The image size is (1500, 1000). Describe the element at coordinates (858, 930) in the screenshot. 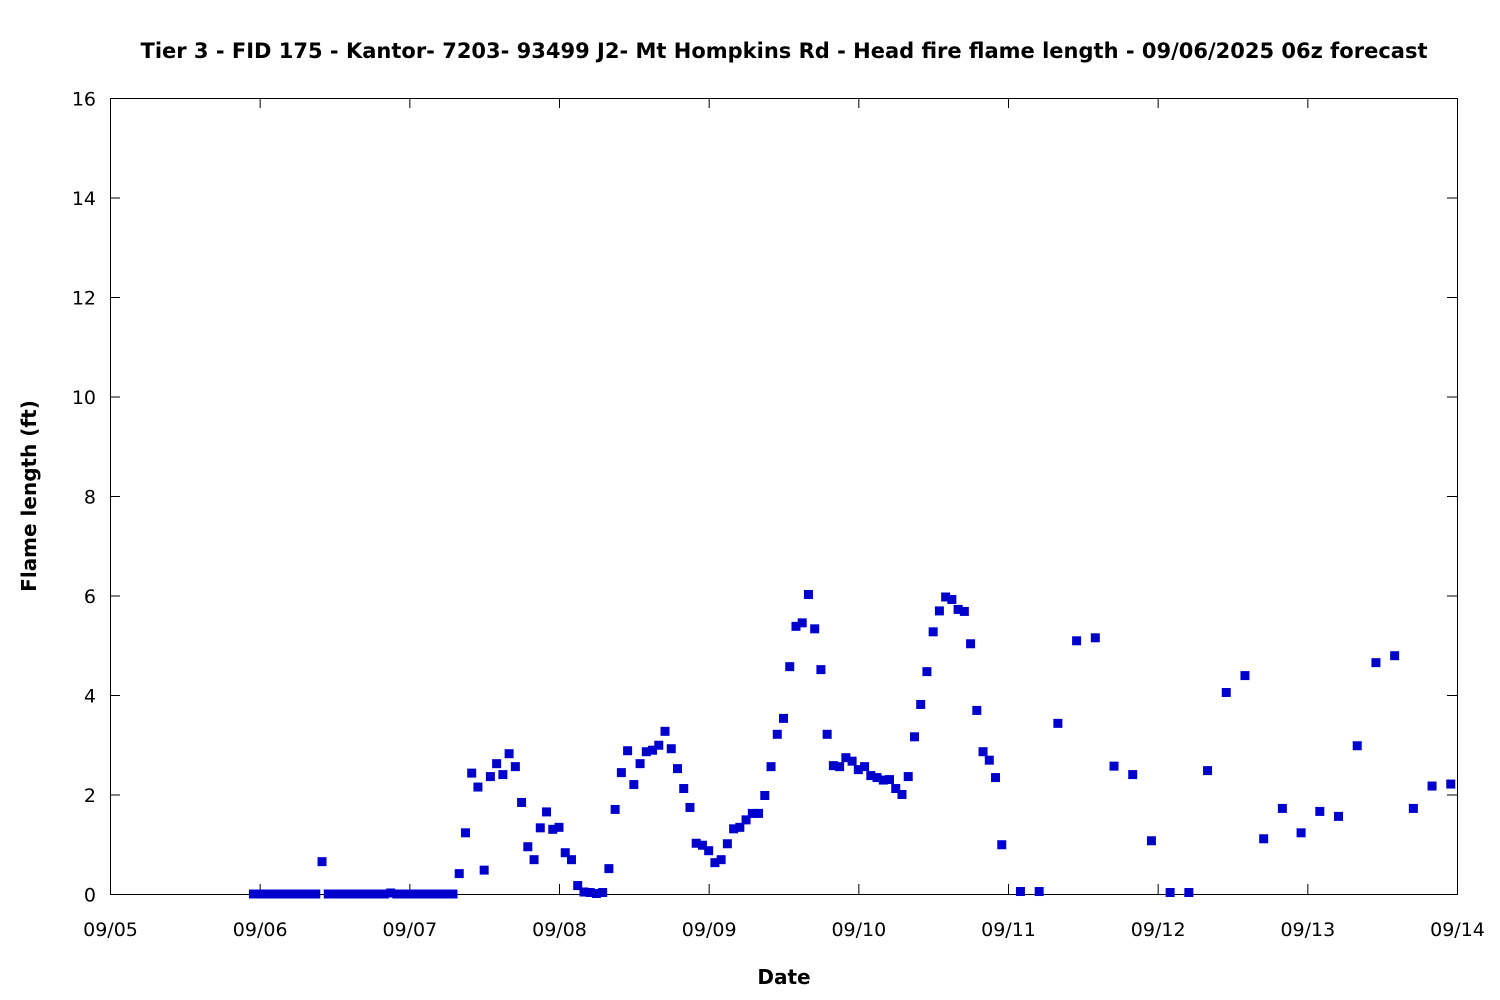

I see `x-tick-label: 09/10` at that location.